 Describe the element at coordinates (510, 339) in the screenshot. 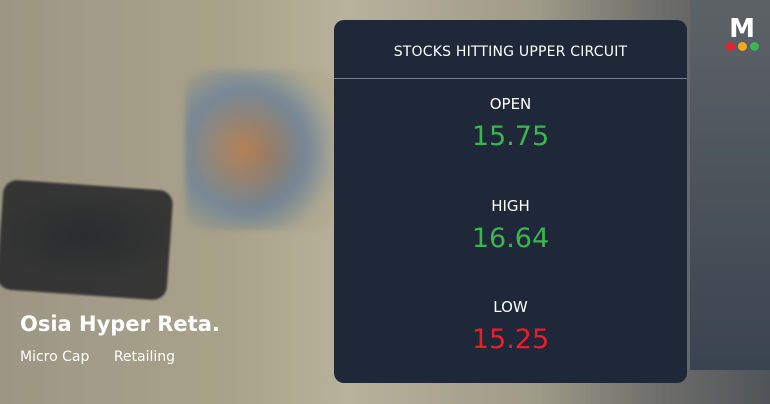

I see `low-value: 15.25` at that location.